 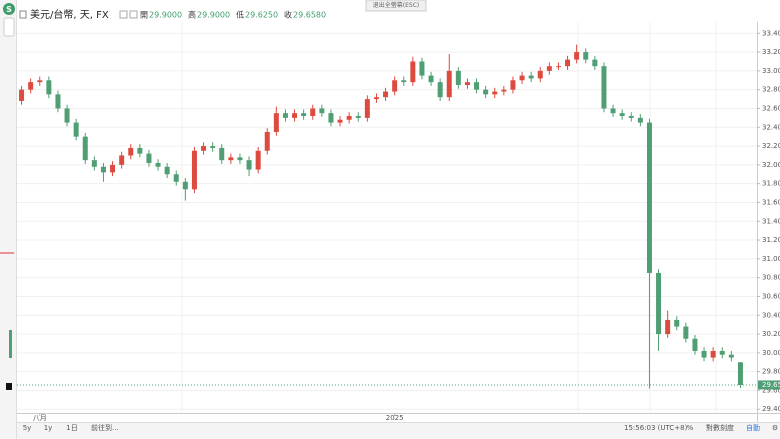 I want to click on y-tick-label: 32.60, so click(x=771, y=108).